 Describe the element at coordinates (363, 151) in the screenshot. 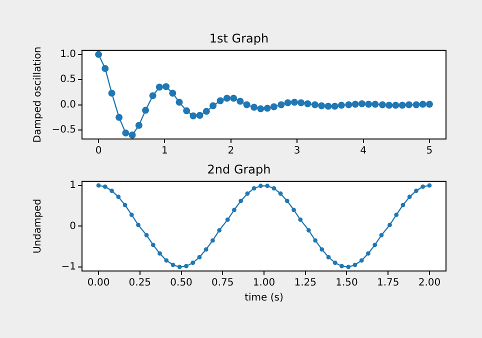

I see `x-tick-label: 4` at that location.